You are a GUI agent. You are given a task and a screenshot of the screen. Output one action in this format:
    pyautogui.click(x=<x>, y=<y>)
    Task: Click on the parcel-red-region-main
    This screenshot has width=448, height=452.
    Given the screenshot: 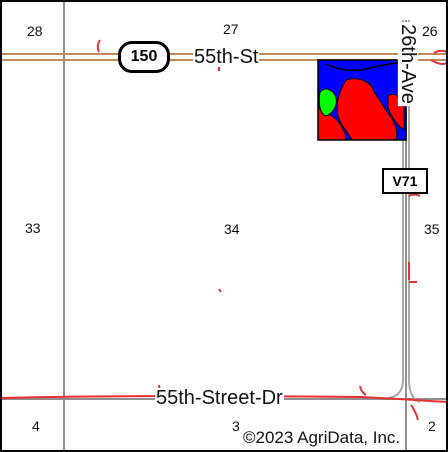 What is the action you would take?
    pyautogui.click(x=367, y=109)
    